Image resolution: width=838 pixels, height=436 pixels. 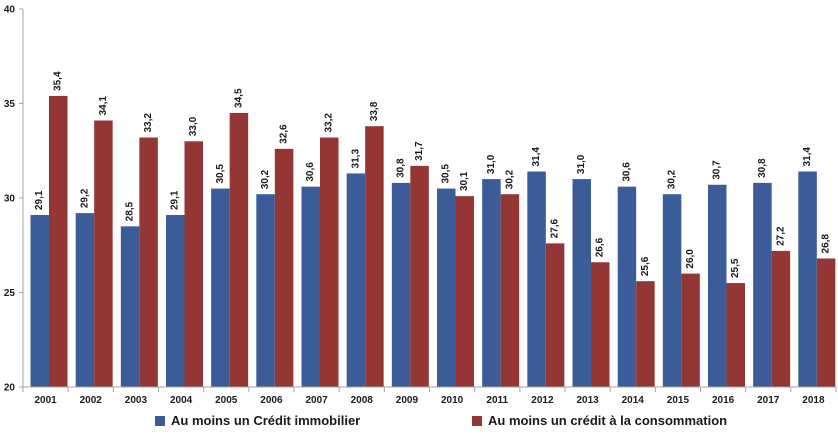 What do you see at coordinates (58, 81) in the screenshot?
I see `data-label: 35,4` at bounding box center [58, 81].